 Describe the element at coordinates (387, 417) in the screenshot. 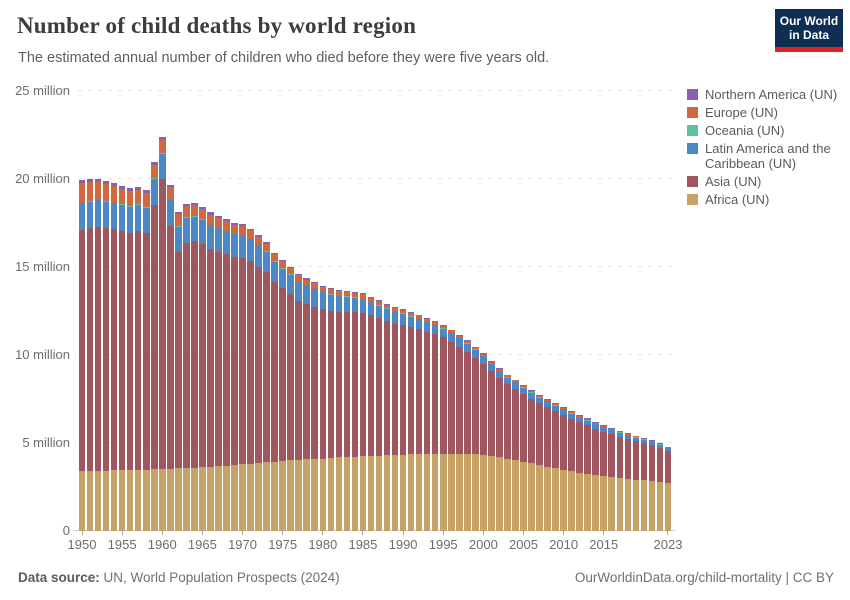

I see `bar-1988` at that location.